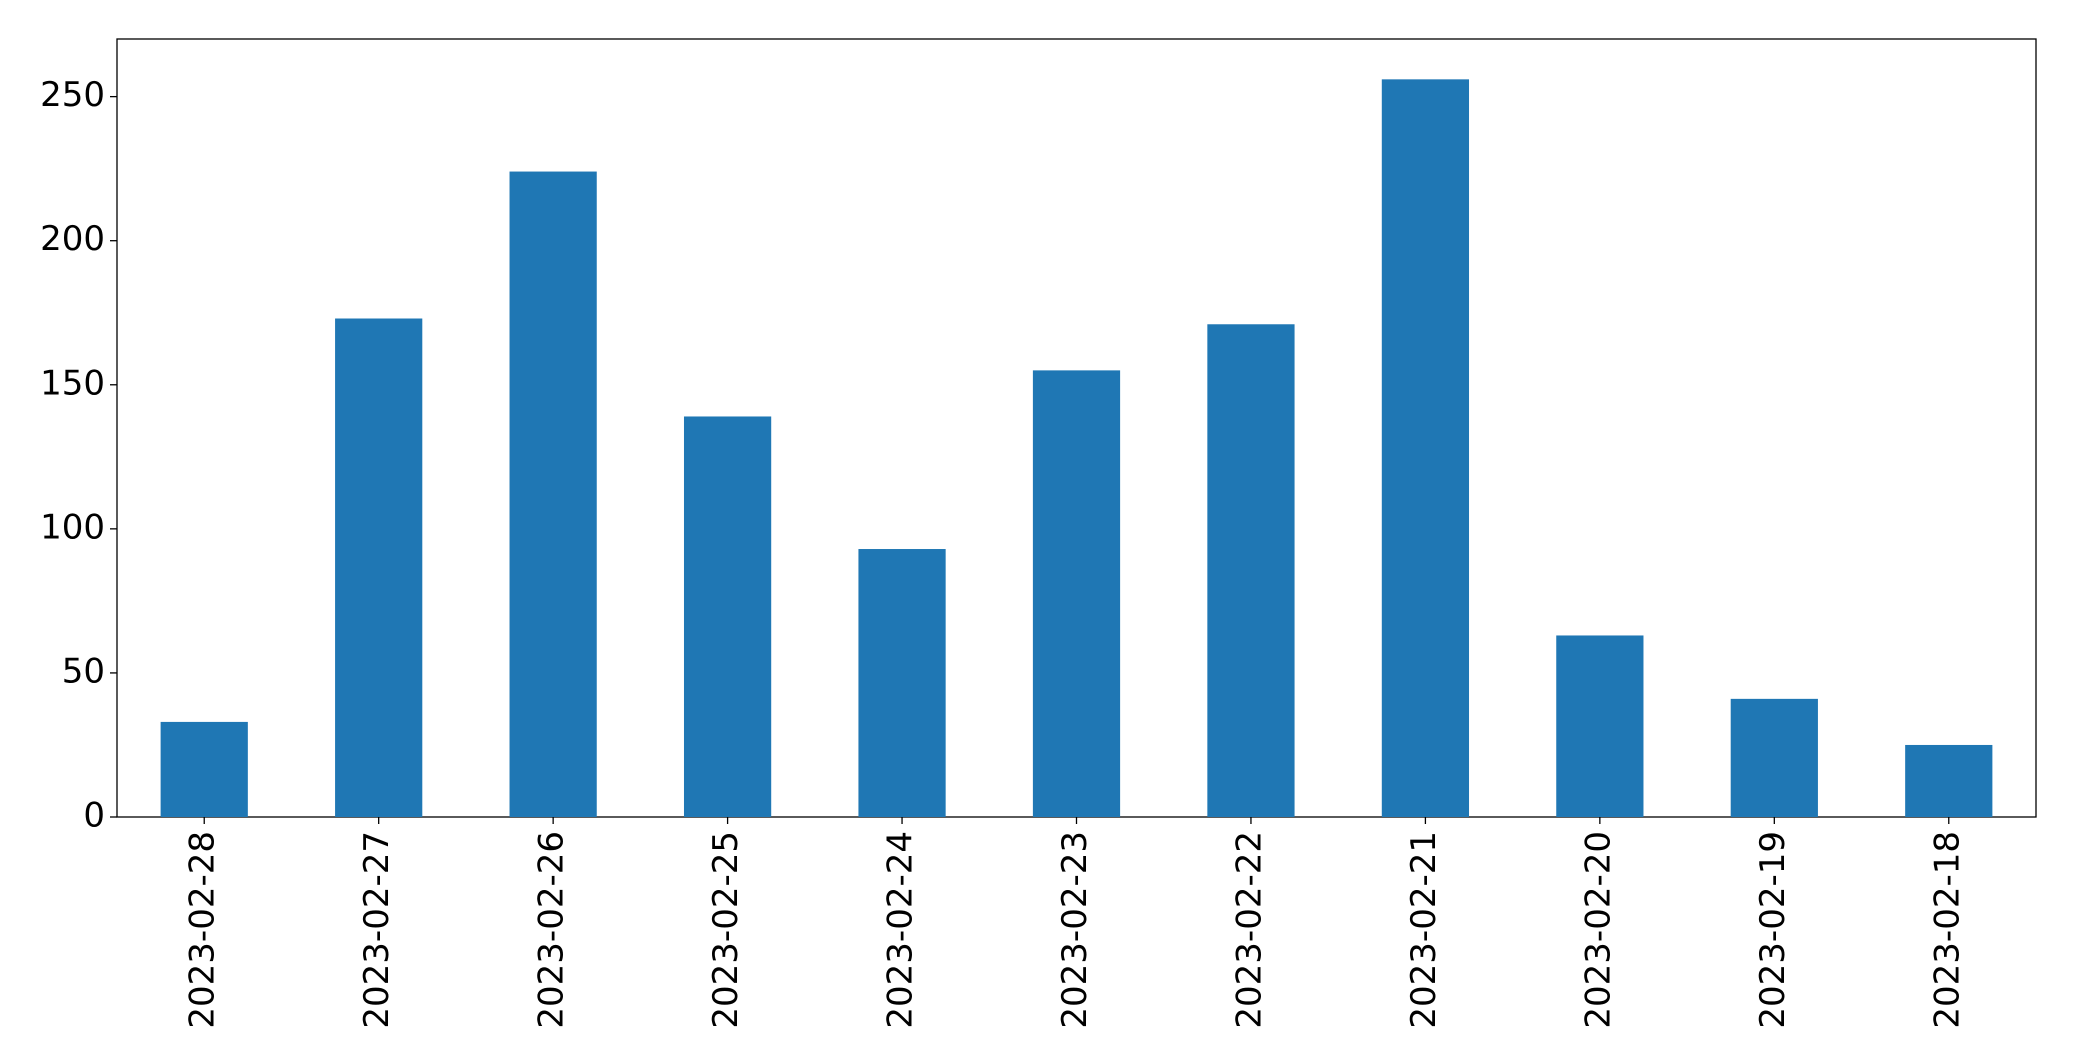  I want to click on x-tick-label: 2023-02-27, so click(377, 930).